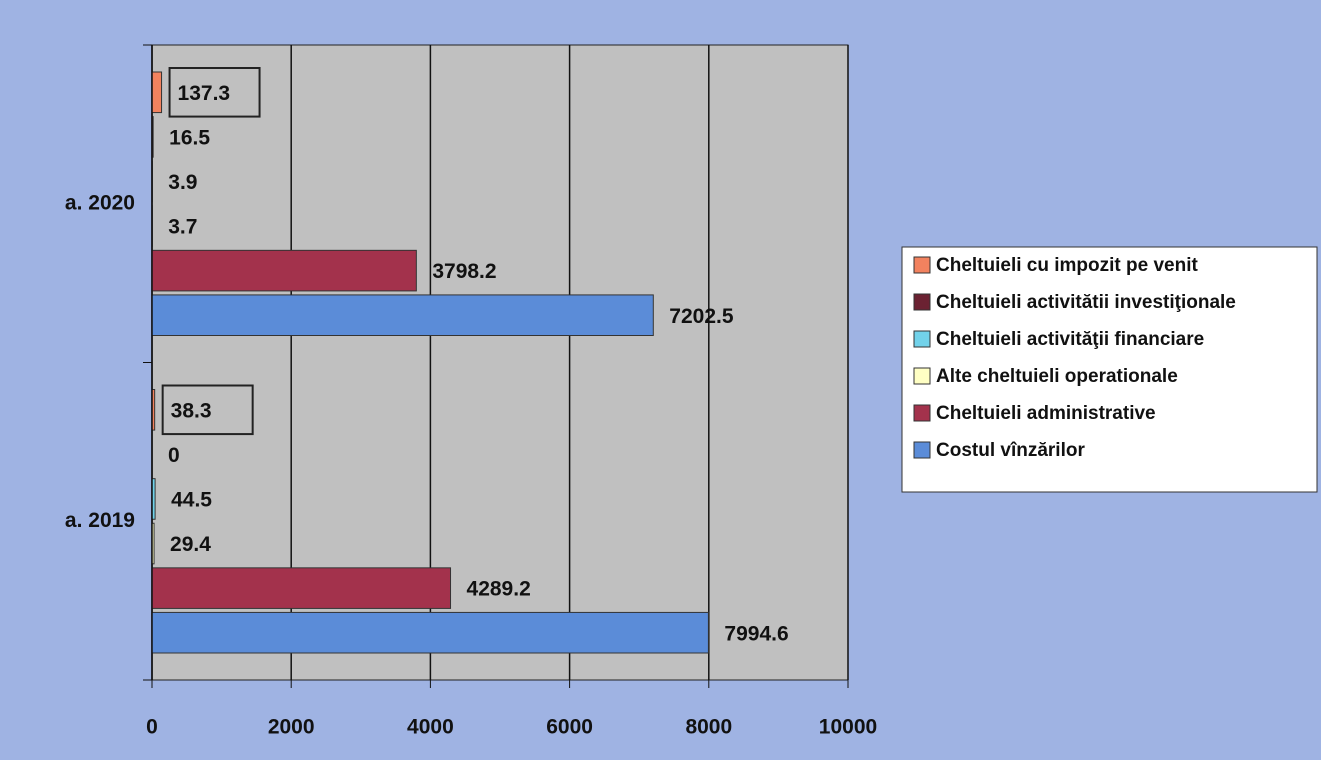 The width and height of the screenshot is (1321, 760). I want to click on x-tick-label: 8000, so click(708, 727).